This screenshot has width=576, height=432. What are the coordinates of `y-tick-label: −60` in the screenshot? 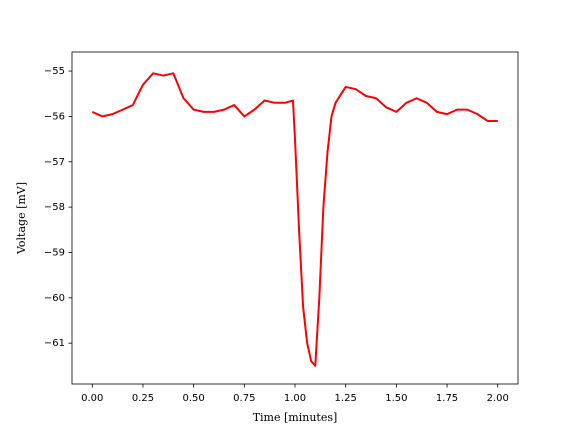 It's located at (54, 298).